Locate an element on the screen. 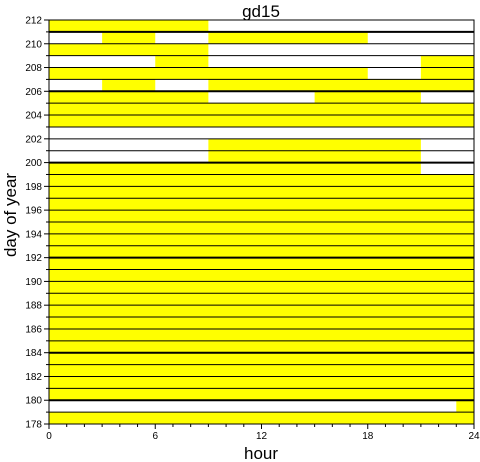  x-tick-label: 24 is located at coordinates (474, 436).